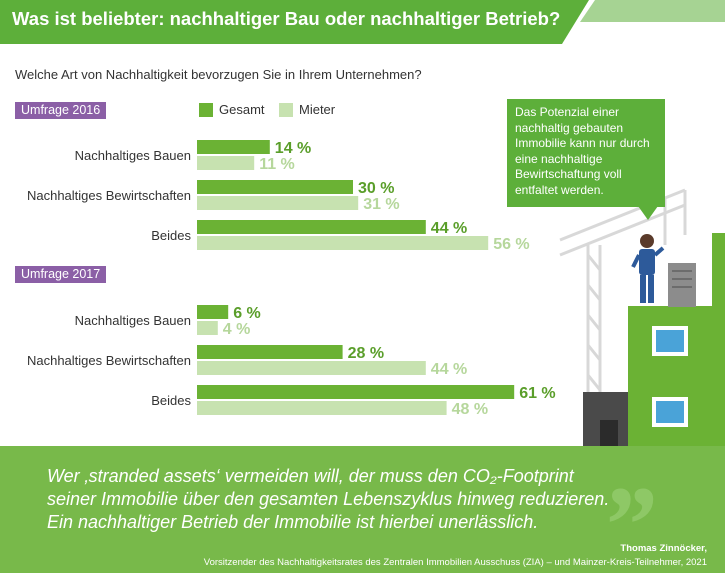  I want to click on legend-swatch-gesamt, so click(206, 110).